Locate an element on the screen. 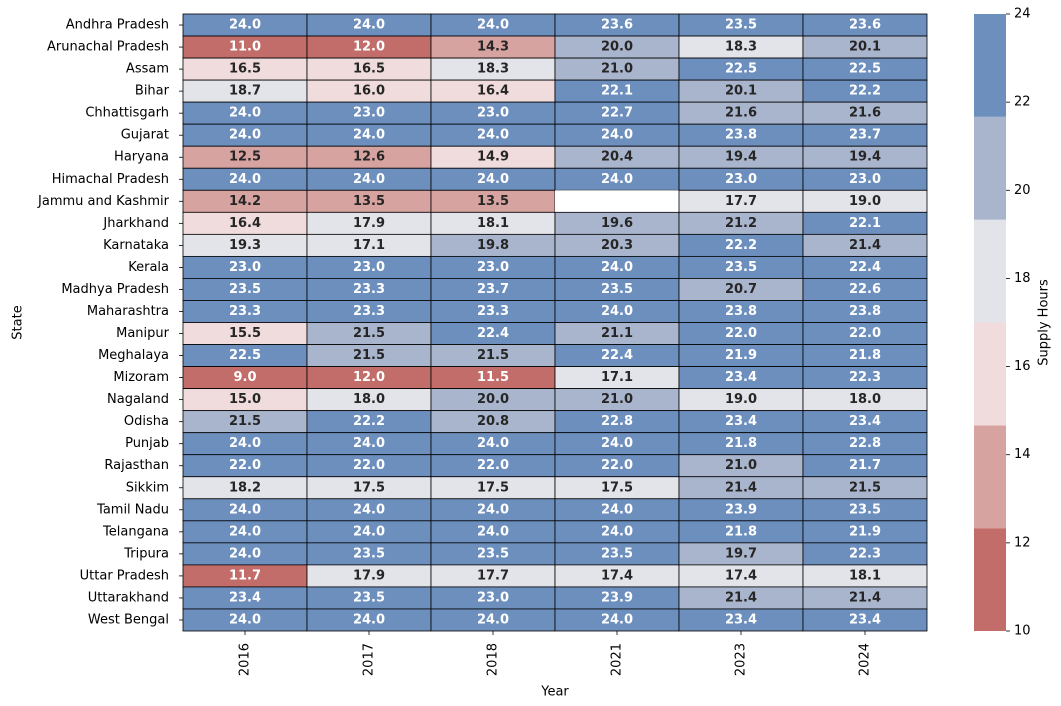 Image resolution: width=1061 pixels, height=706 pixels. cell-value-label: 17.9 is located at coordinates (369, 223).